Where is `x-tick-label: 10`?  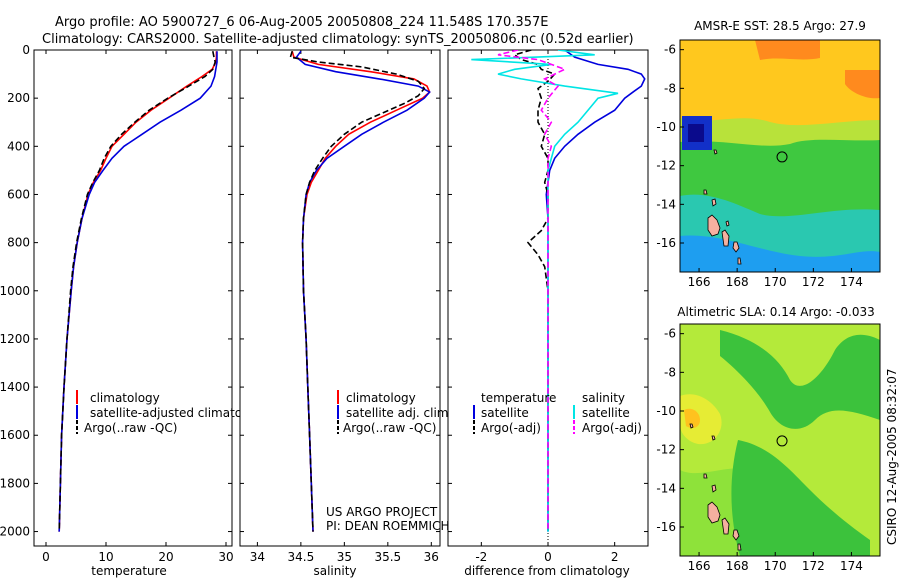 x-tick-label: 10 is located at coordinates (105, 557).